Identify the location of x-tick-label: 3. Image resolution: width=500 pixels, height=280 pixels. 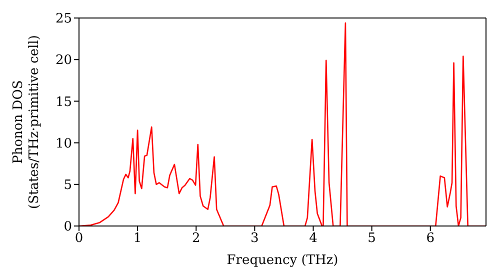
(254, 238).